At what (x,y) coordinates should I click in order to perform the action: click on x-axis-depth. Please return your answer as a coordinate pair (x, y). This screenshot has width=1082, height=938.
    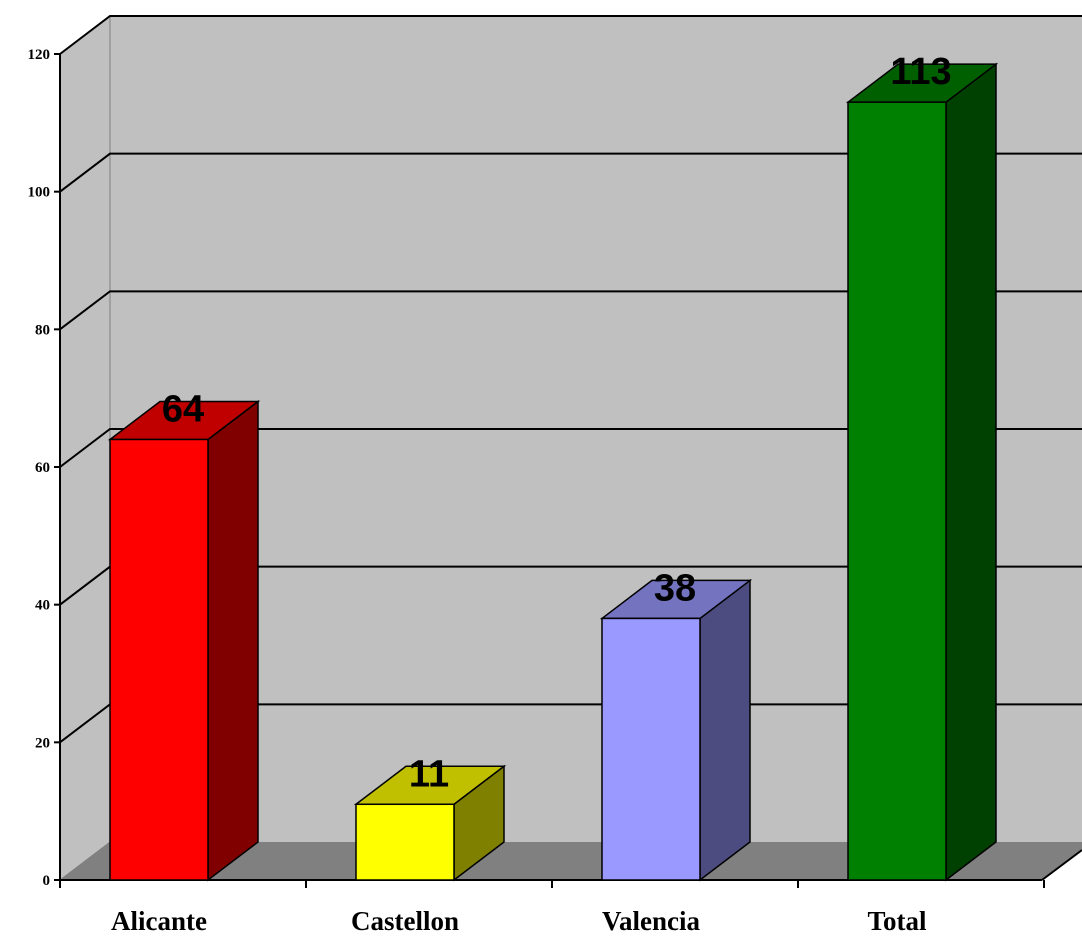
    Looking at the image, I should click on (1061, 865).